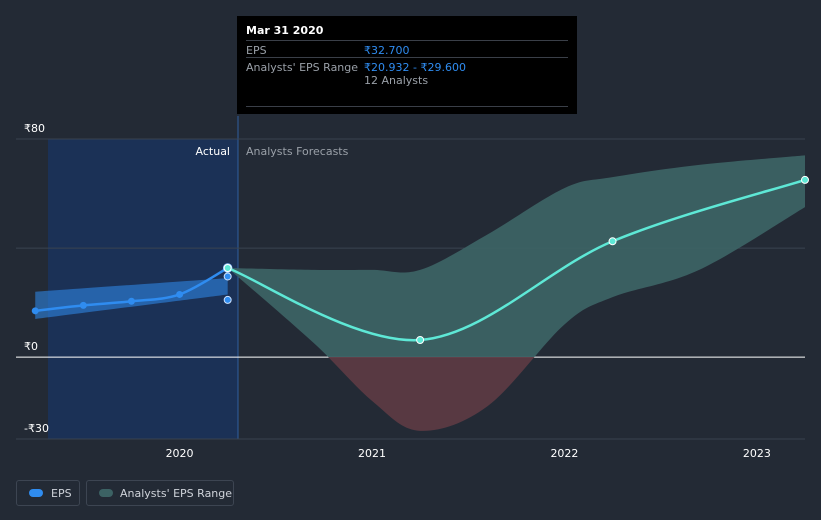  What do you see at coordinates (297, 151) in the screenshot?
I see `forecast-label: Analysts Forecasts` at bounding box center [297, 151].